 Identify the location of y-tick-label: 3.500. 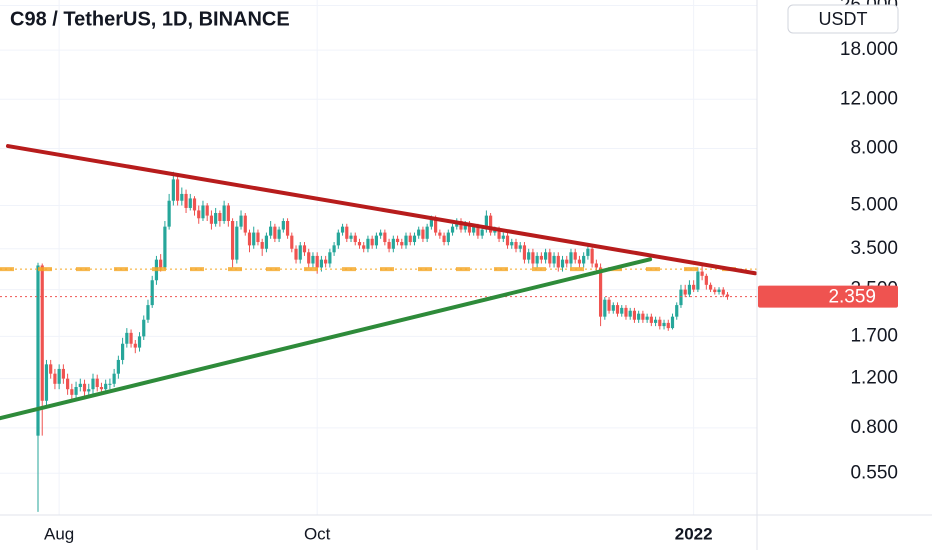
(874, 248).